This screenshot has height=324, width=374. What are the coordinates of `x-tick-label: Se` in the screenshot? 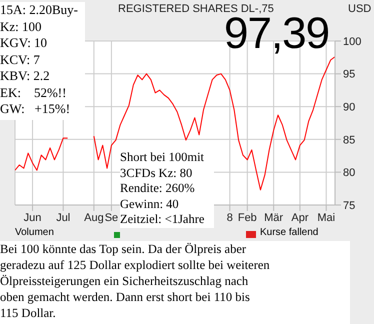 It's located at (111, 218).